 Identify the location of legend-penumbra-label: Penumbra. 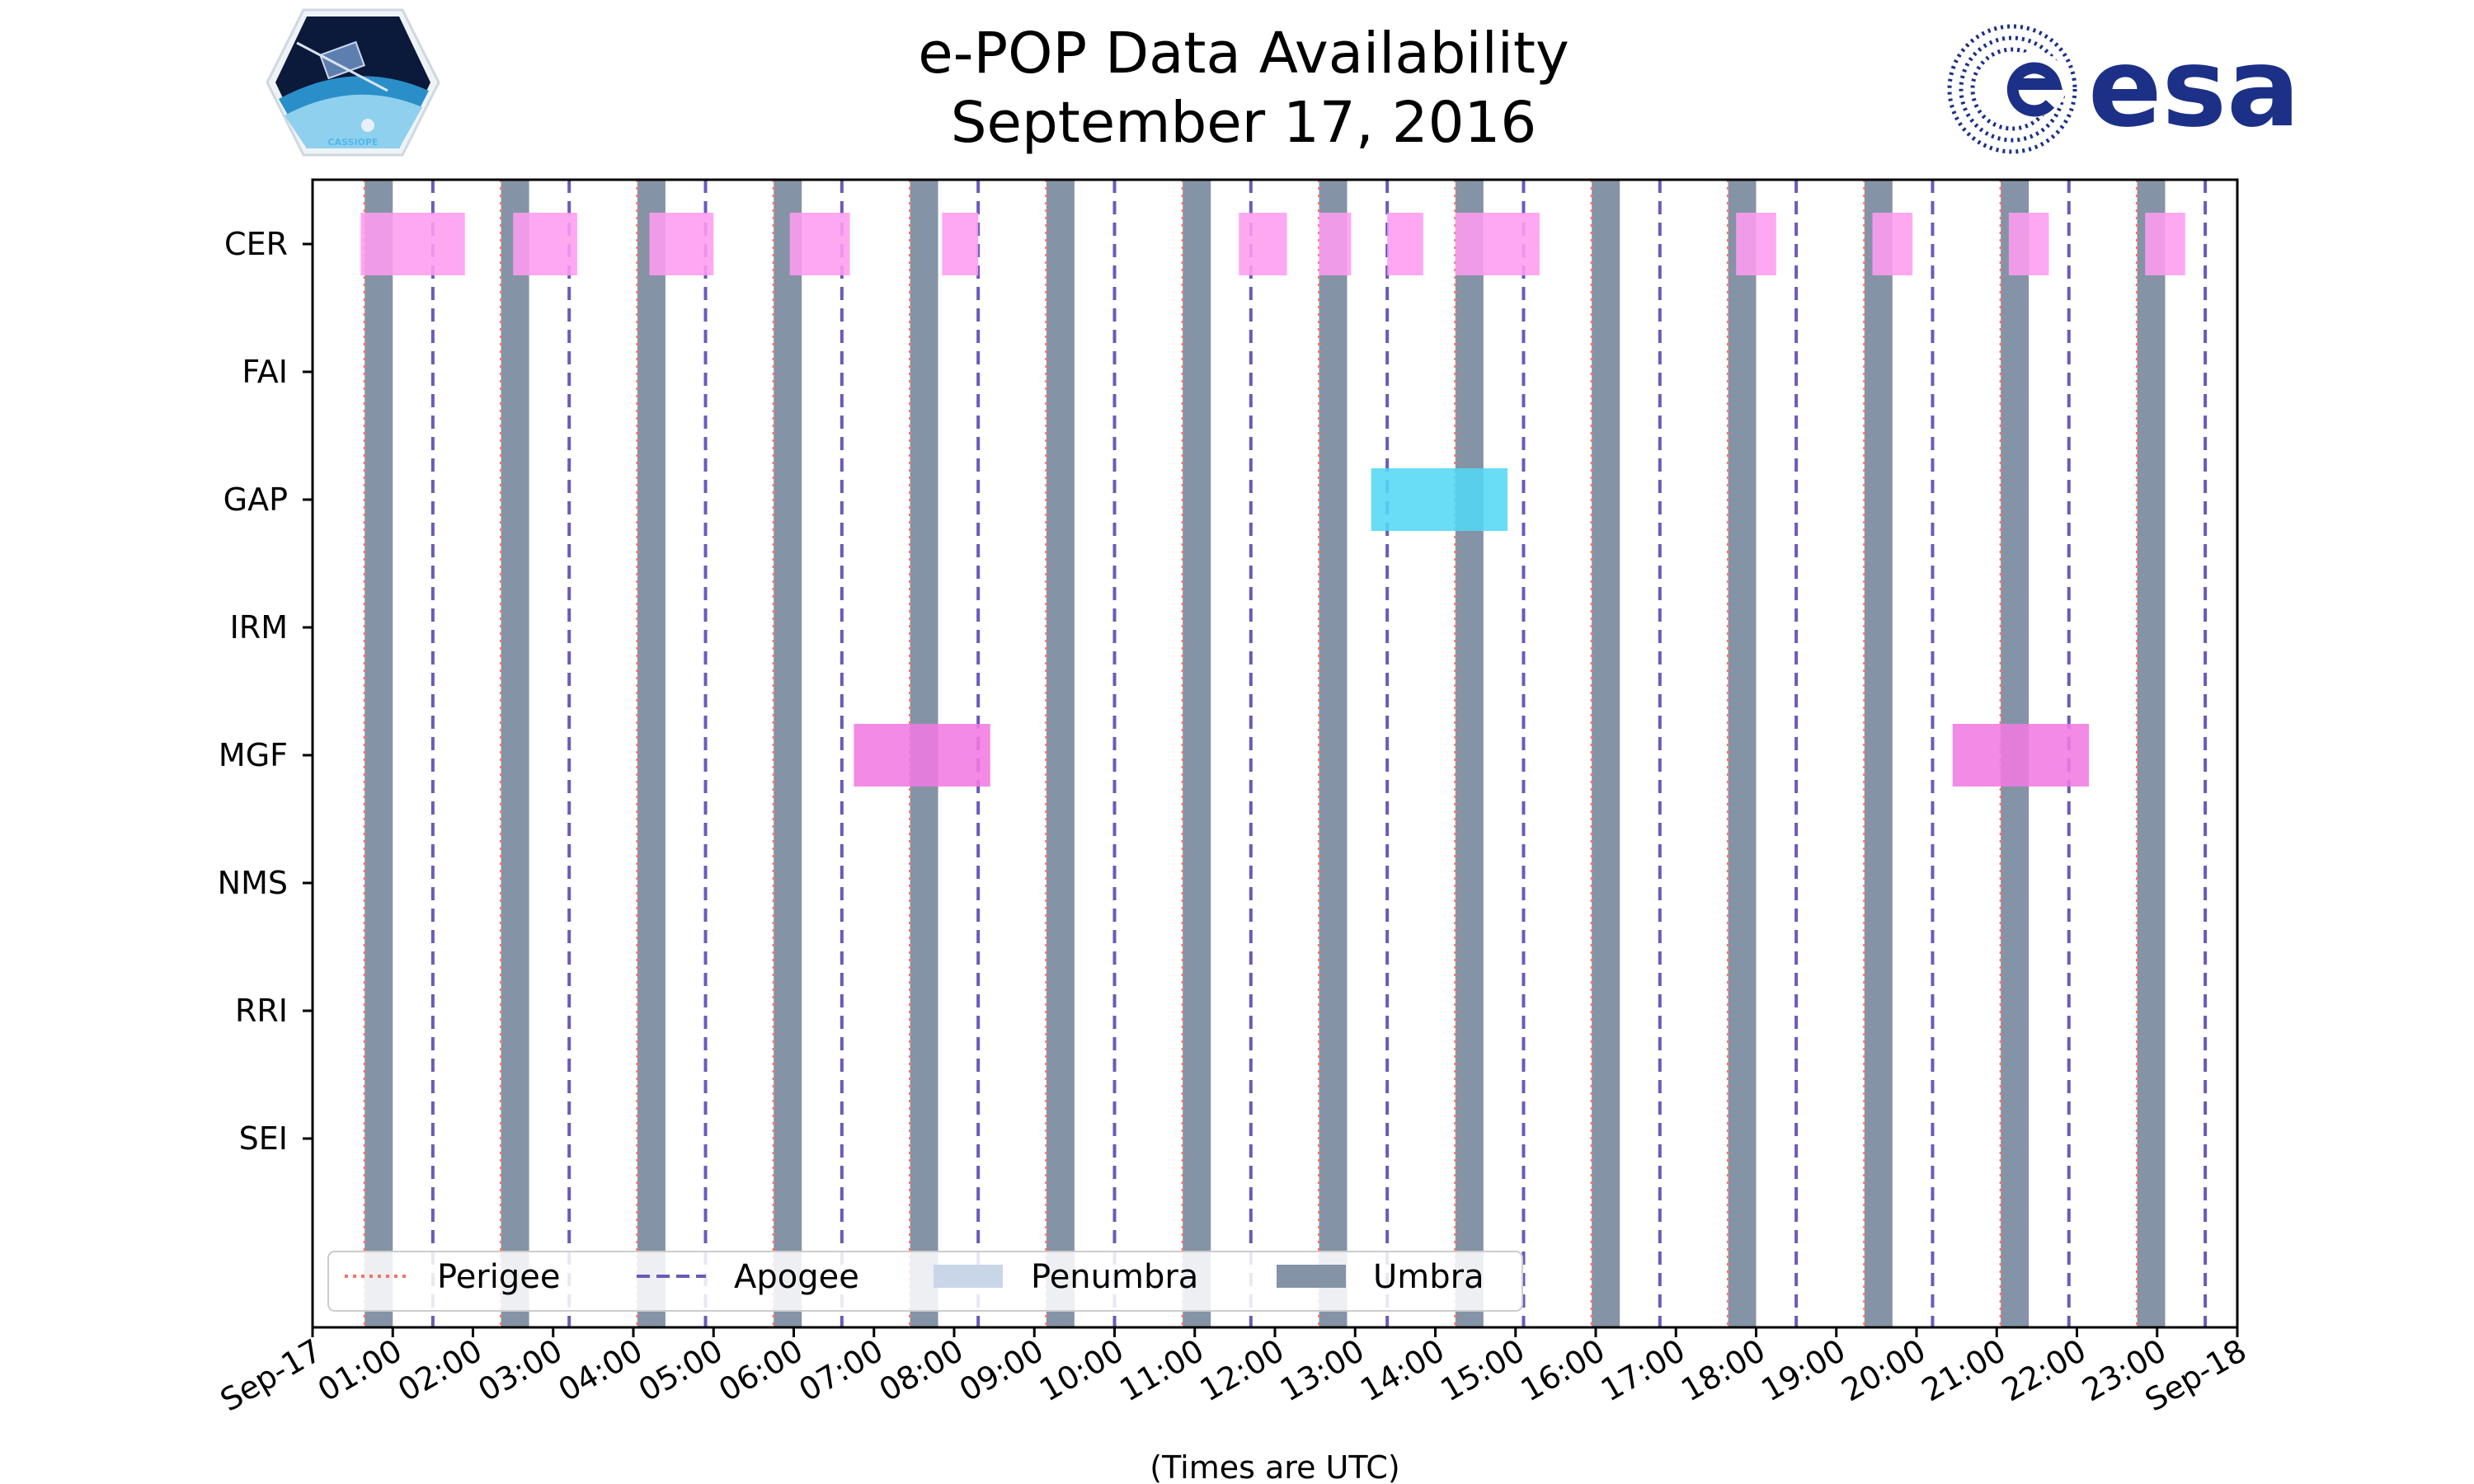
(1114, 1277).